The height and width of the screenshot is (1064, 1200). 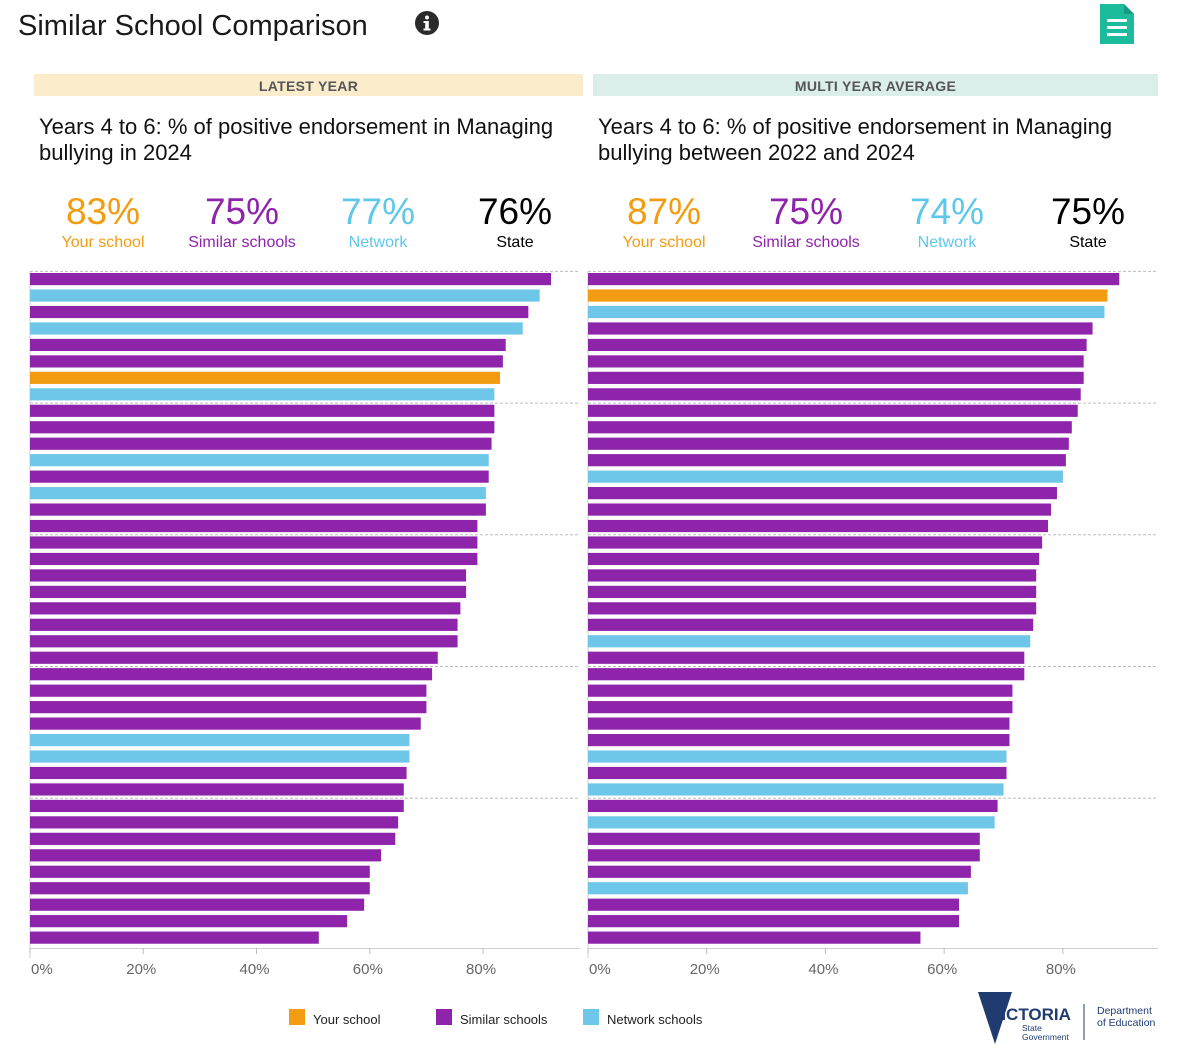 What do you see at coordinates (664, 242) in the screenshot?
I see `multi-your-school-label: Your school` at bounding box center [664, 242].